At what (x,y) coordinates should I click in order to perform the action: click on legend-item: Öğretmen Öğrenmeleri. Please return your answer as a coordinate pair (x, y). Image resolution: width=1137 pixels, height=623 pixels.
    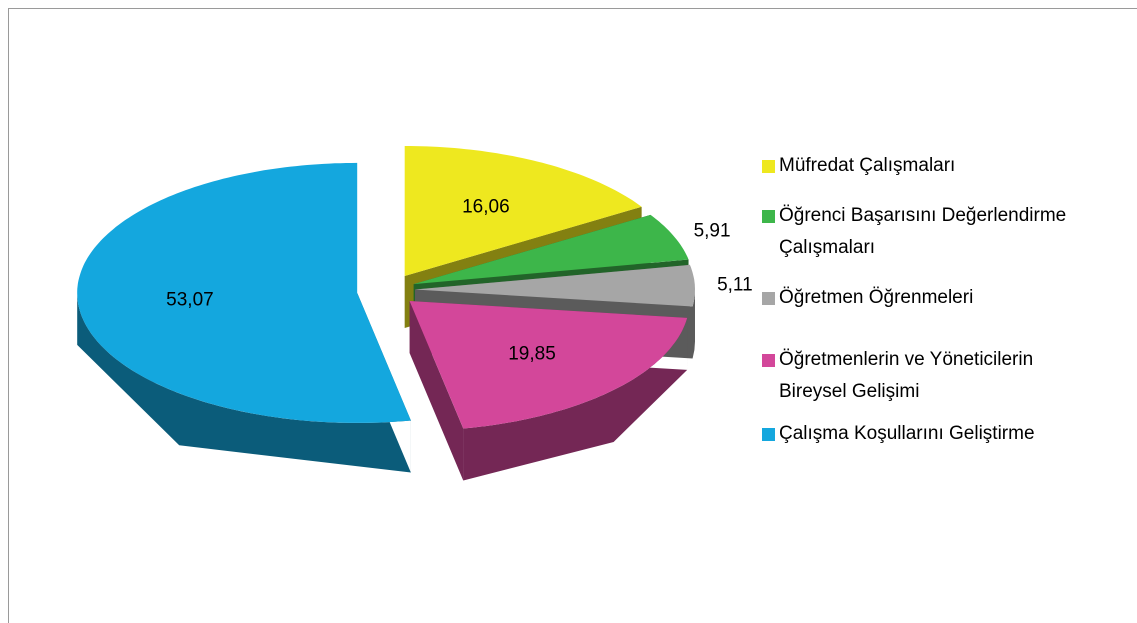
    Looking at the image, I should click on (932, 298).